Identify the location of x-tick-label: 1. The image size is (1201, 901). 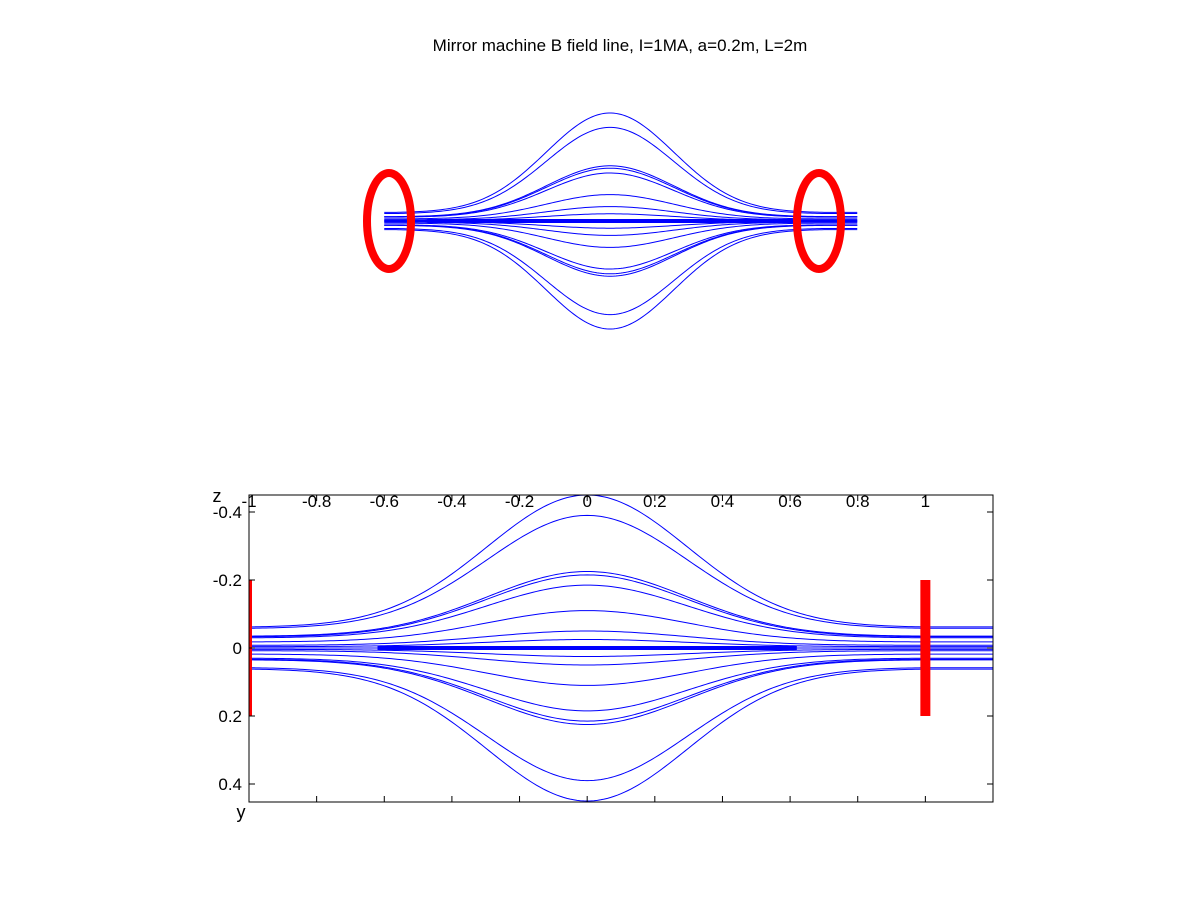
(925, 501).